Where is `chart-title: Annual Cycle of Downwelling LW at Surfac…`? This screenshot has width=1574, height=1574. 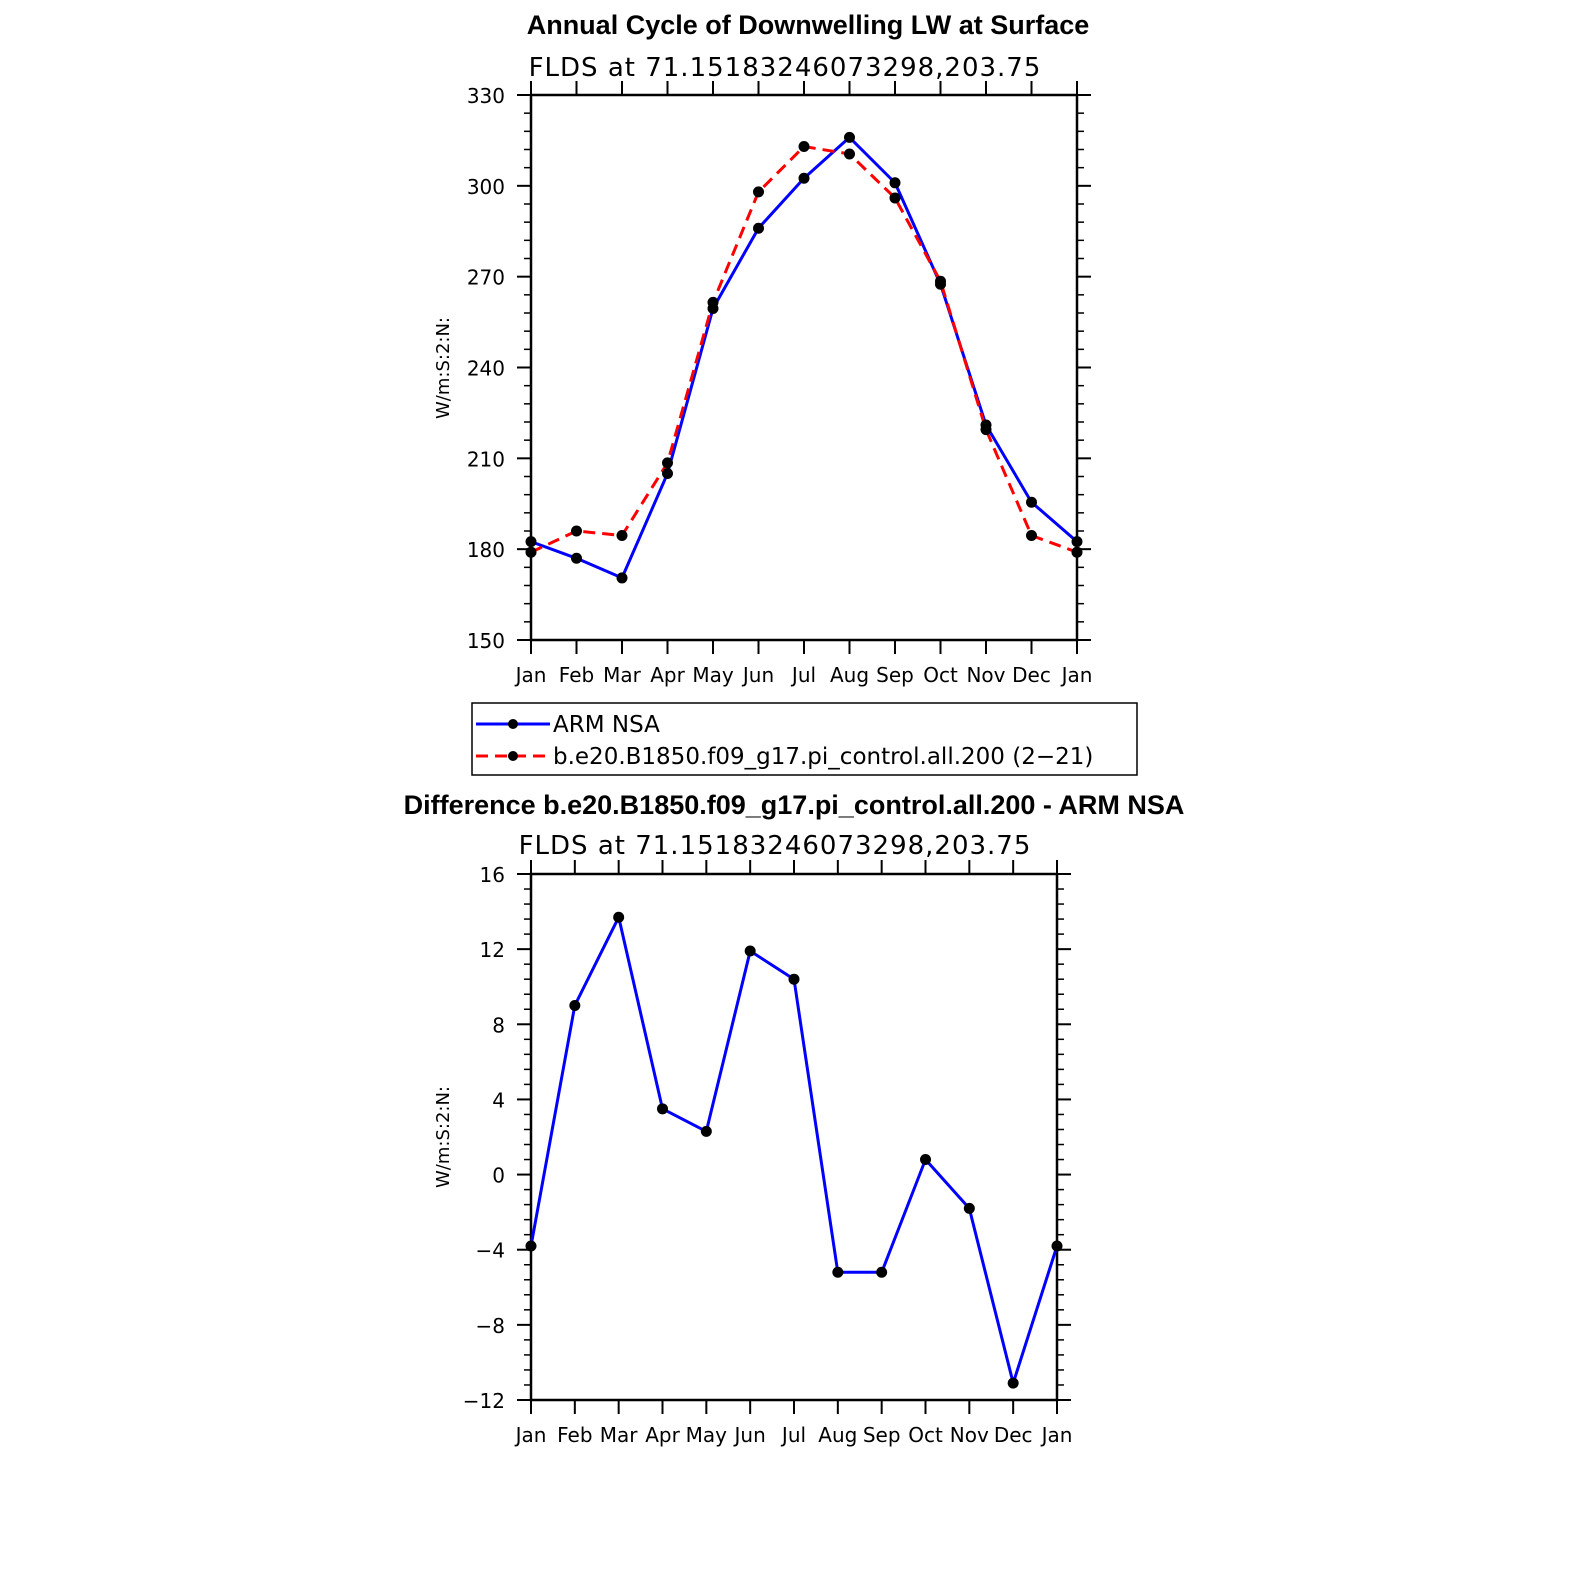
chart-title: Annual Cycle of Downwelling LW at Surfac… is located at coordinates (808, 25).